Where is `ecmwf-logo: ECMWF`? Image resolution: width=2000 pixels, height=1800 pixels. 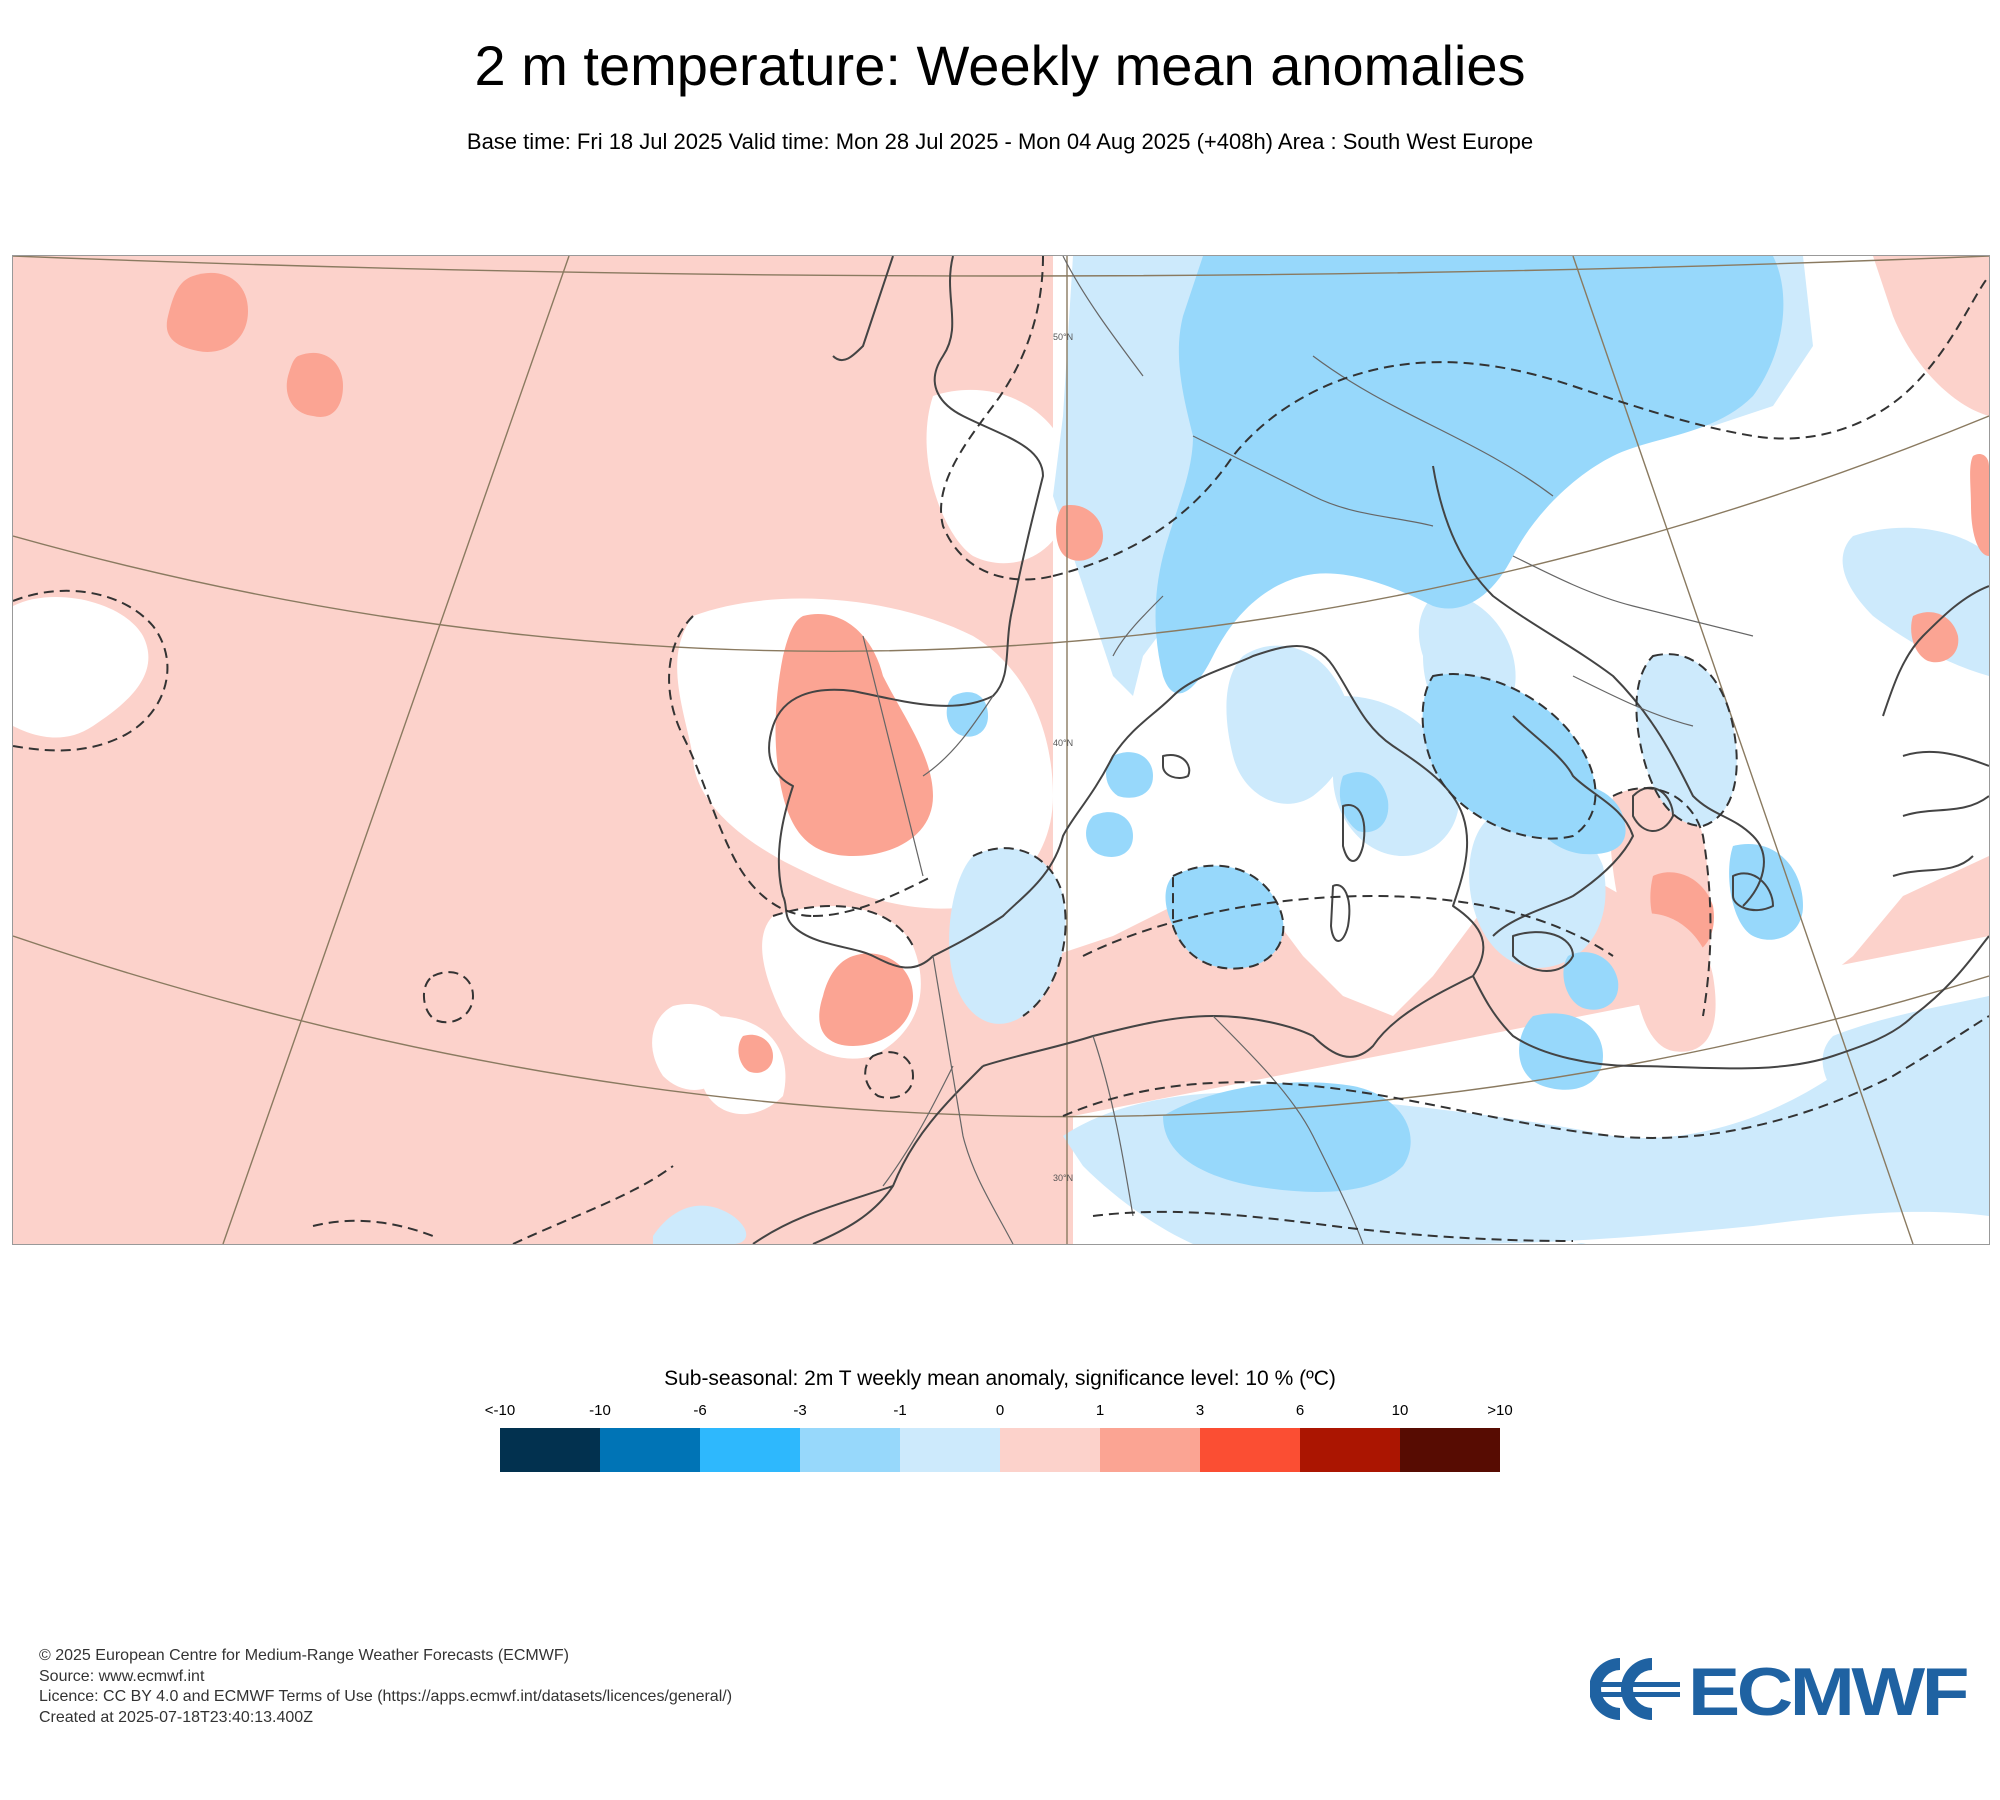 ecmwf-logo: ECMWF is located at coordinates (1779, 1692).